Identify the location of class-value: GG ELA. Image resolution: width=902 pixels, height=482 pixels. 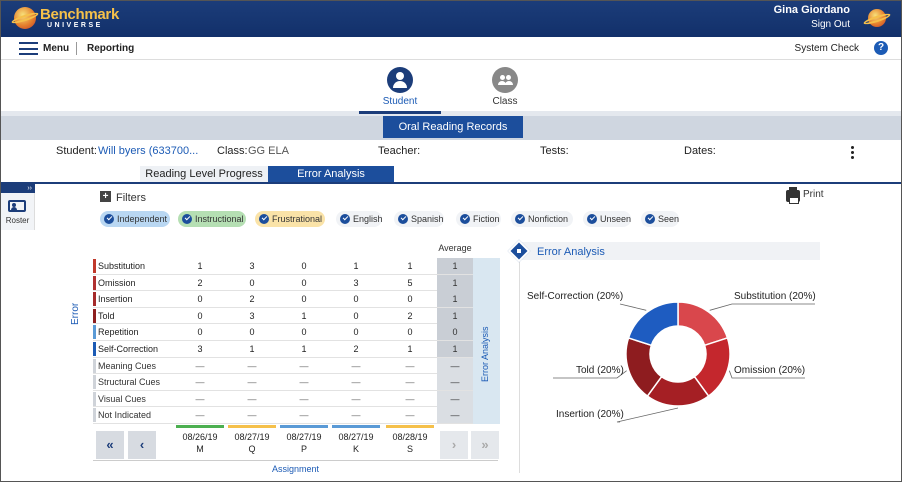
(268, 151).